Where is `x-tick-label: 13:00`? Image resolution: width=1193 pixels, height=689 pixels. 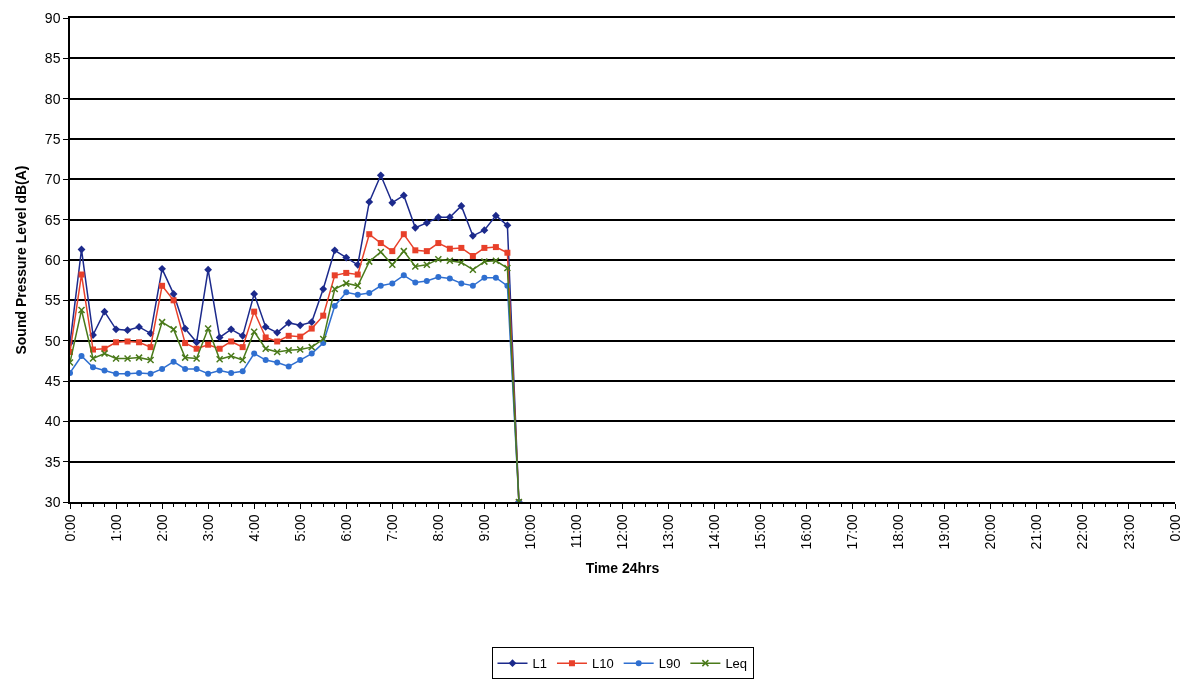
x-tick-label: 13:00 is located at coordinates (668, 532).